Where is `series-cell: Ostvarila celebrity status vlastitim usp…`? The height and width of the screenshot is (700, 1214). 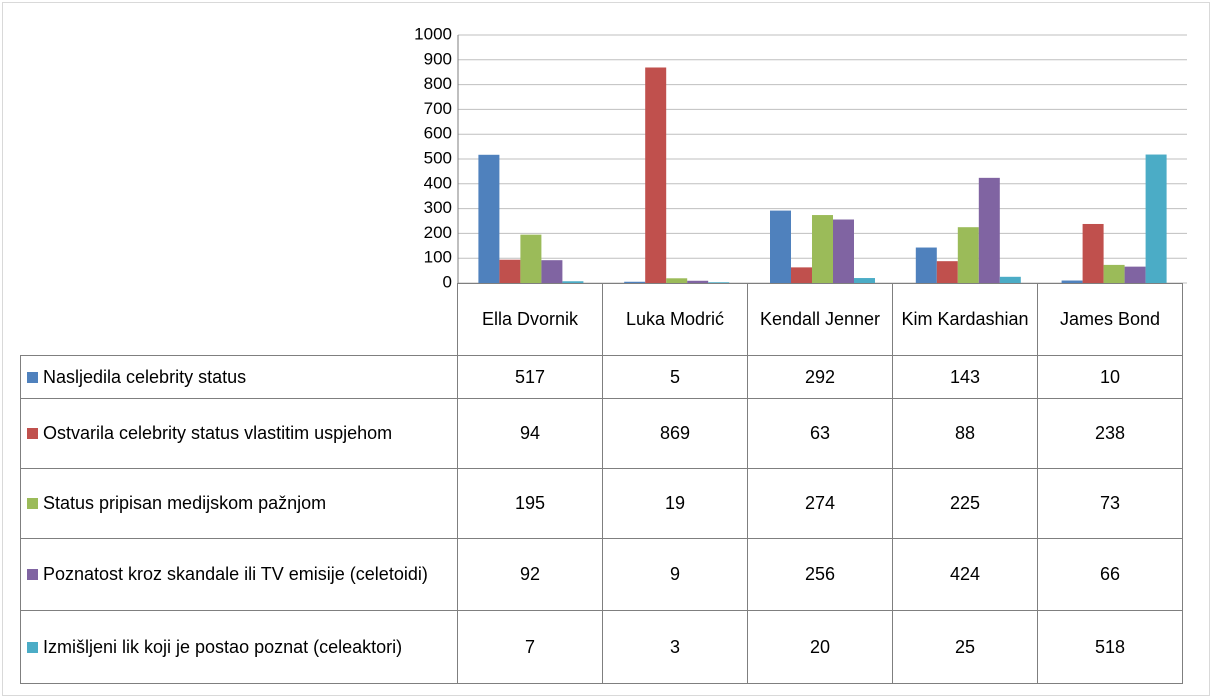 series-cell: Ostvarila celebrity status vlastitim usp… is located at coordinates (239, 433).